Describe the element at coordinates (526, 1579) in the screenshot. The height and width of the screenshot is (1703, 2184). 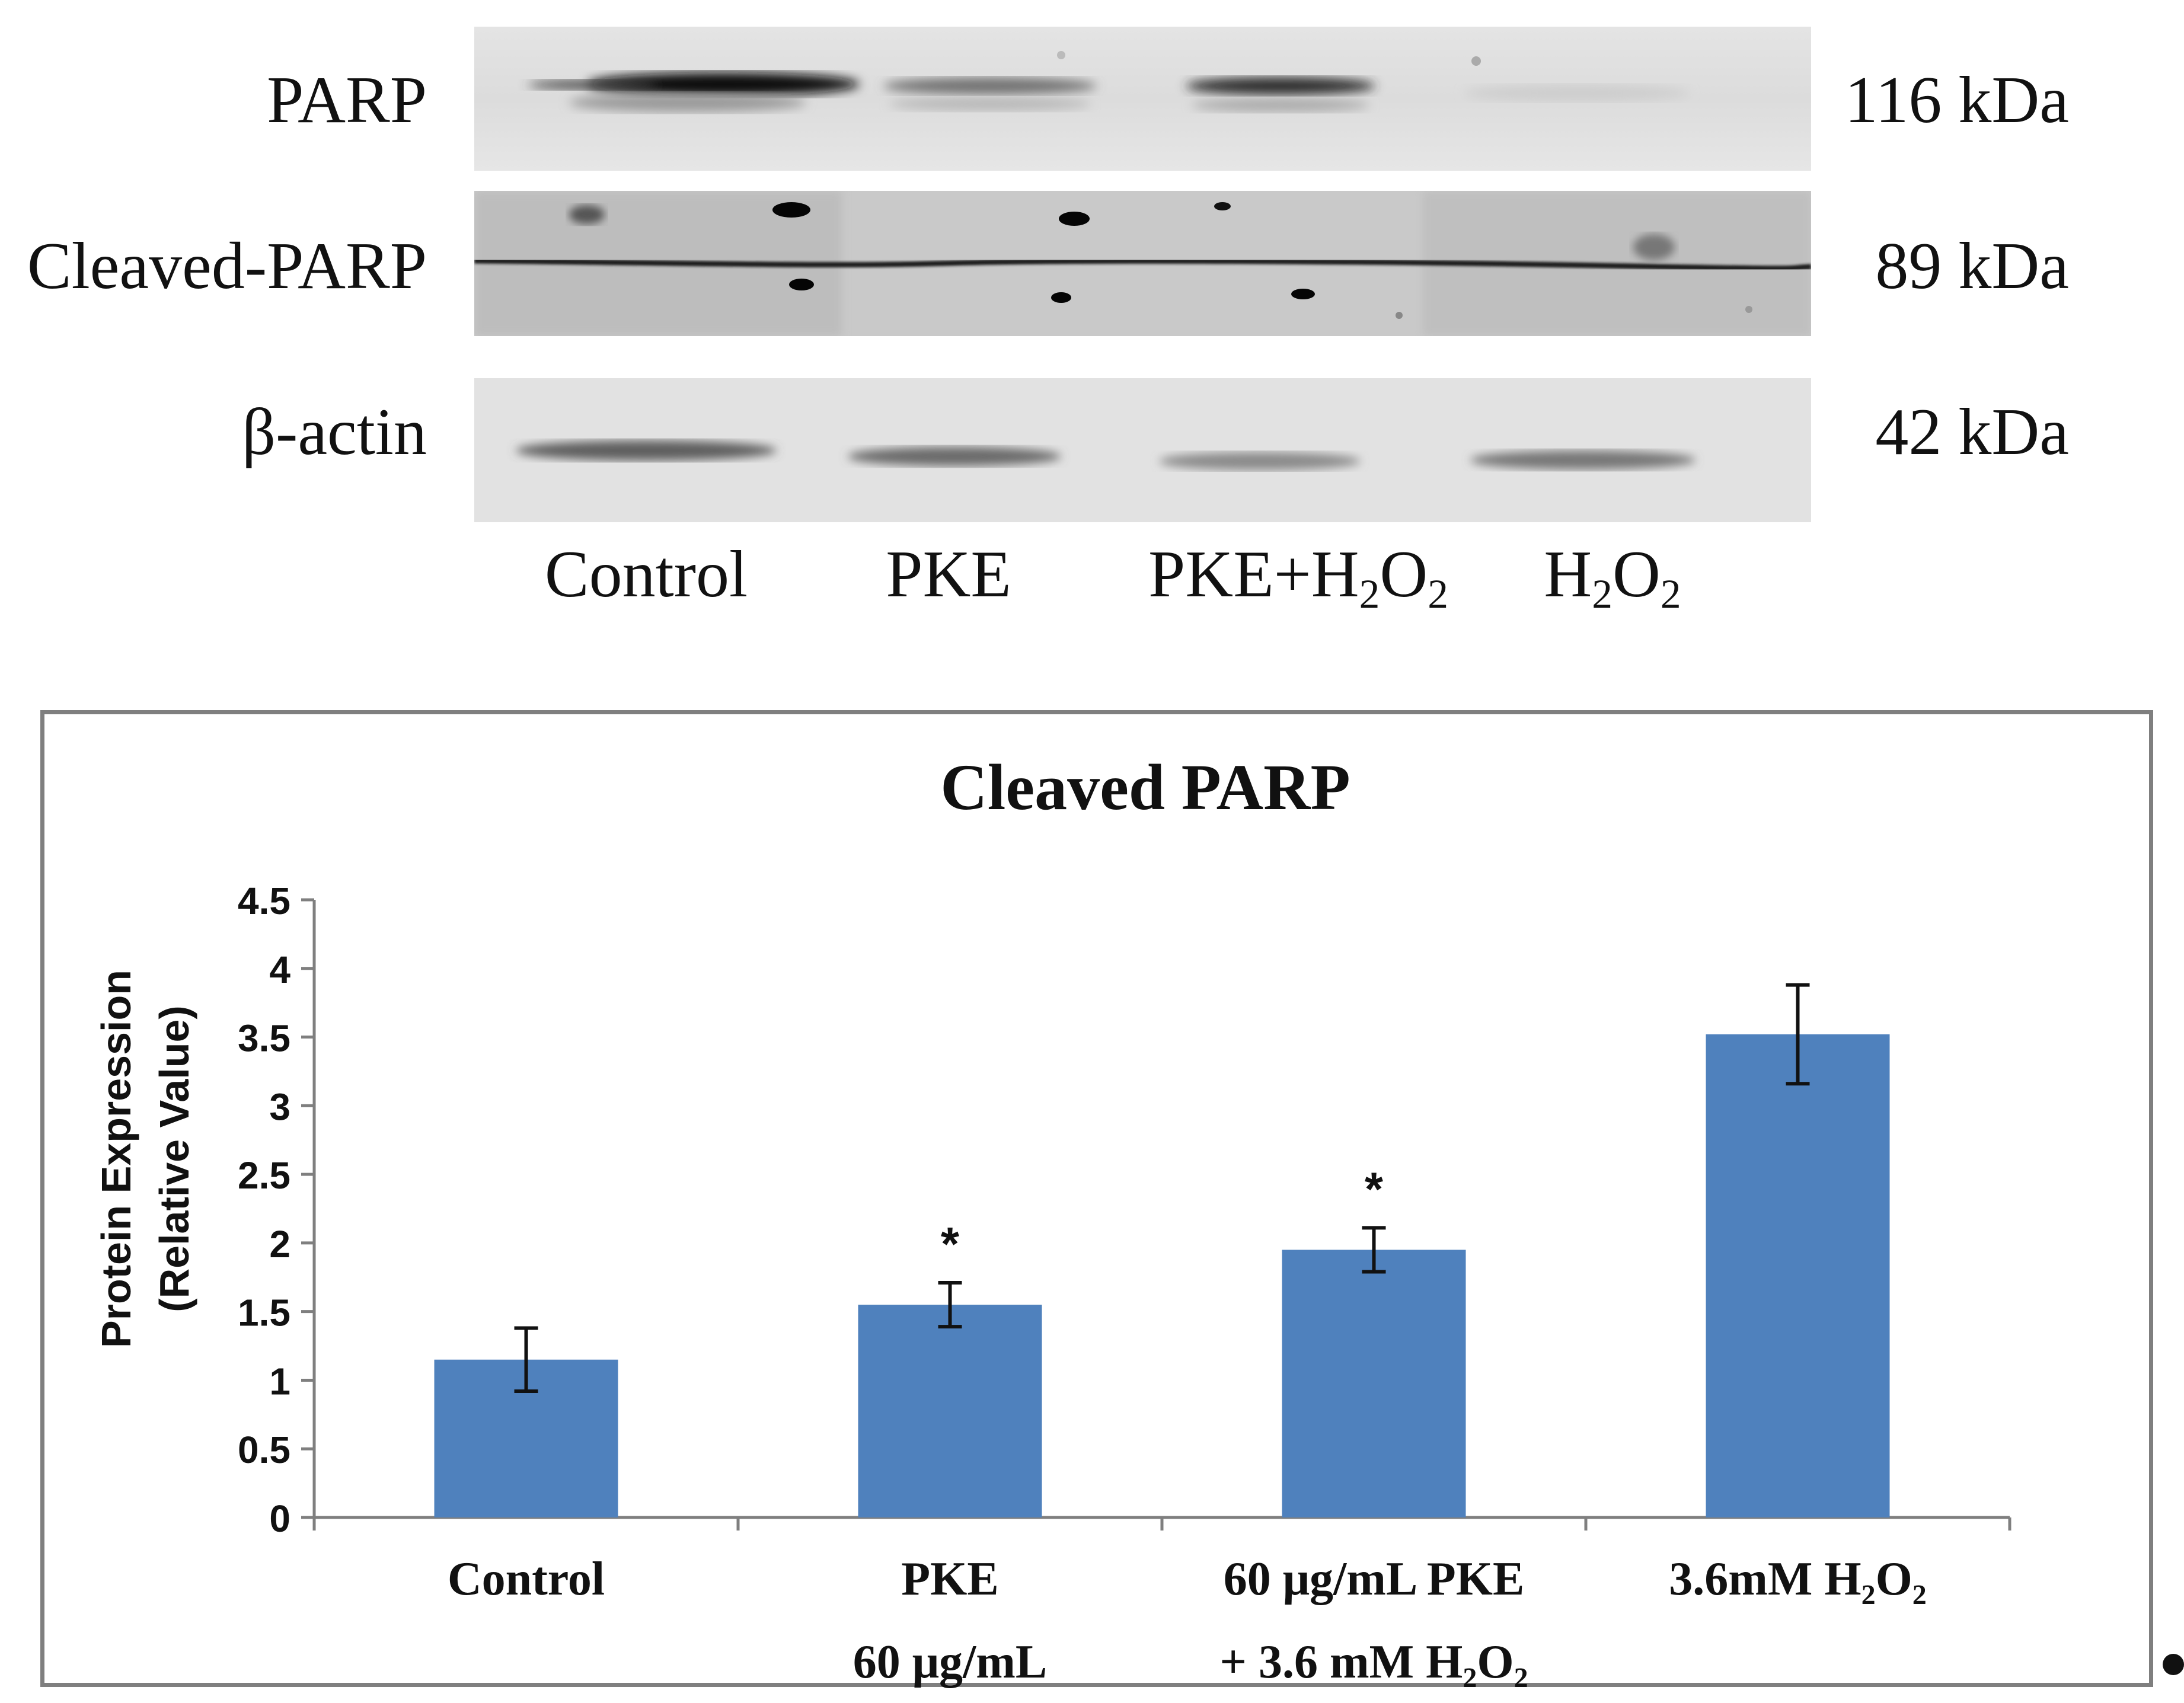
I see `x-tick-label: Control` at that location.